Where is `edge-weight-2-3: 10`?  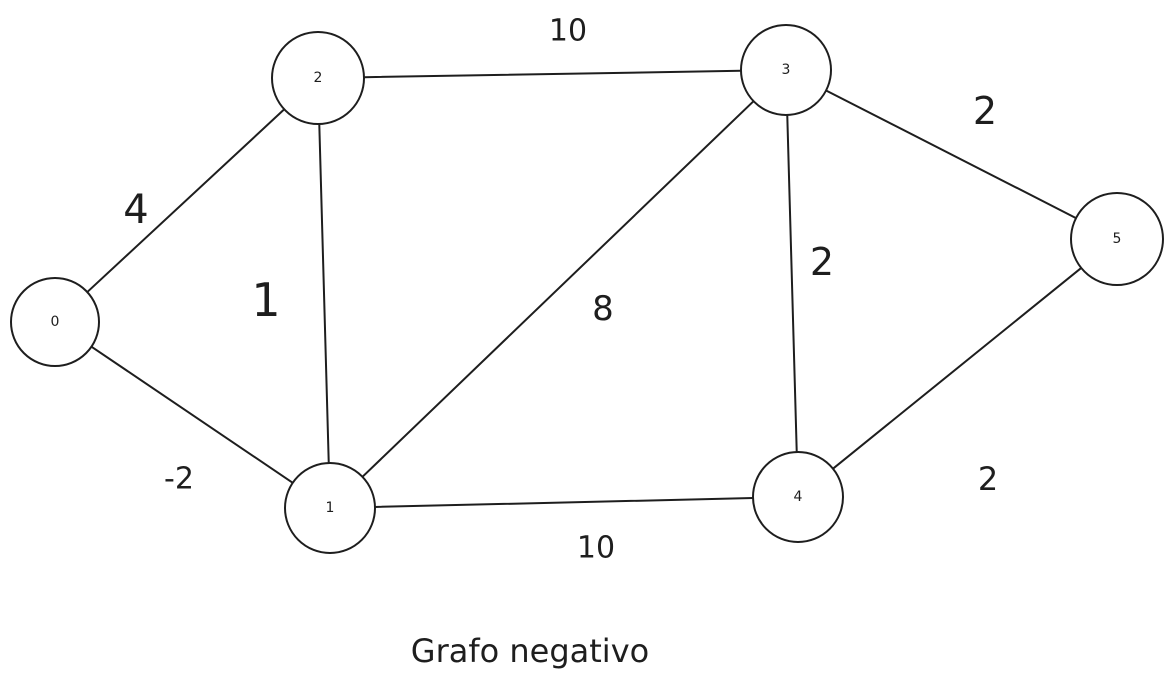
edge-weight-2-3: 10 is located at coordinates (568, 31).